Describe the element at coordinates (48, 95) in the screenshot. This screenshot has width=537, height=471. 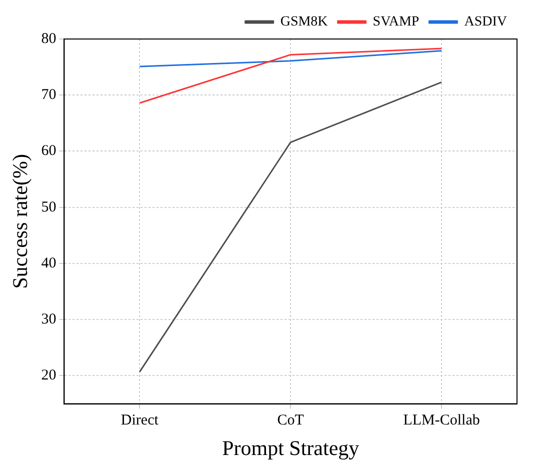
I see `y-tick-label: 70` at that location.